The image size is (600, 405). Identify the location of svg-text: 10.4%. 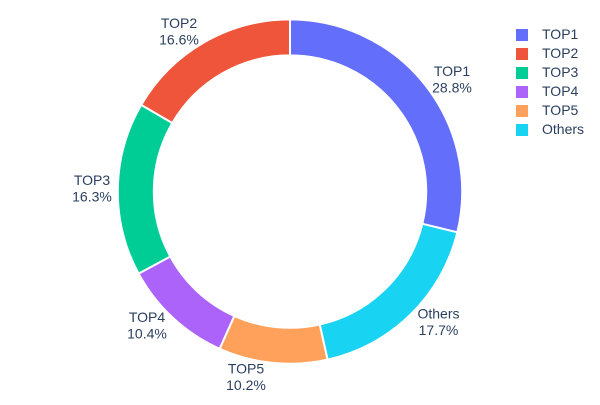
(147, 334).